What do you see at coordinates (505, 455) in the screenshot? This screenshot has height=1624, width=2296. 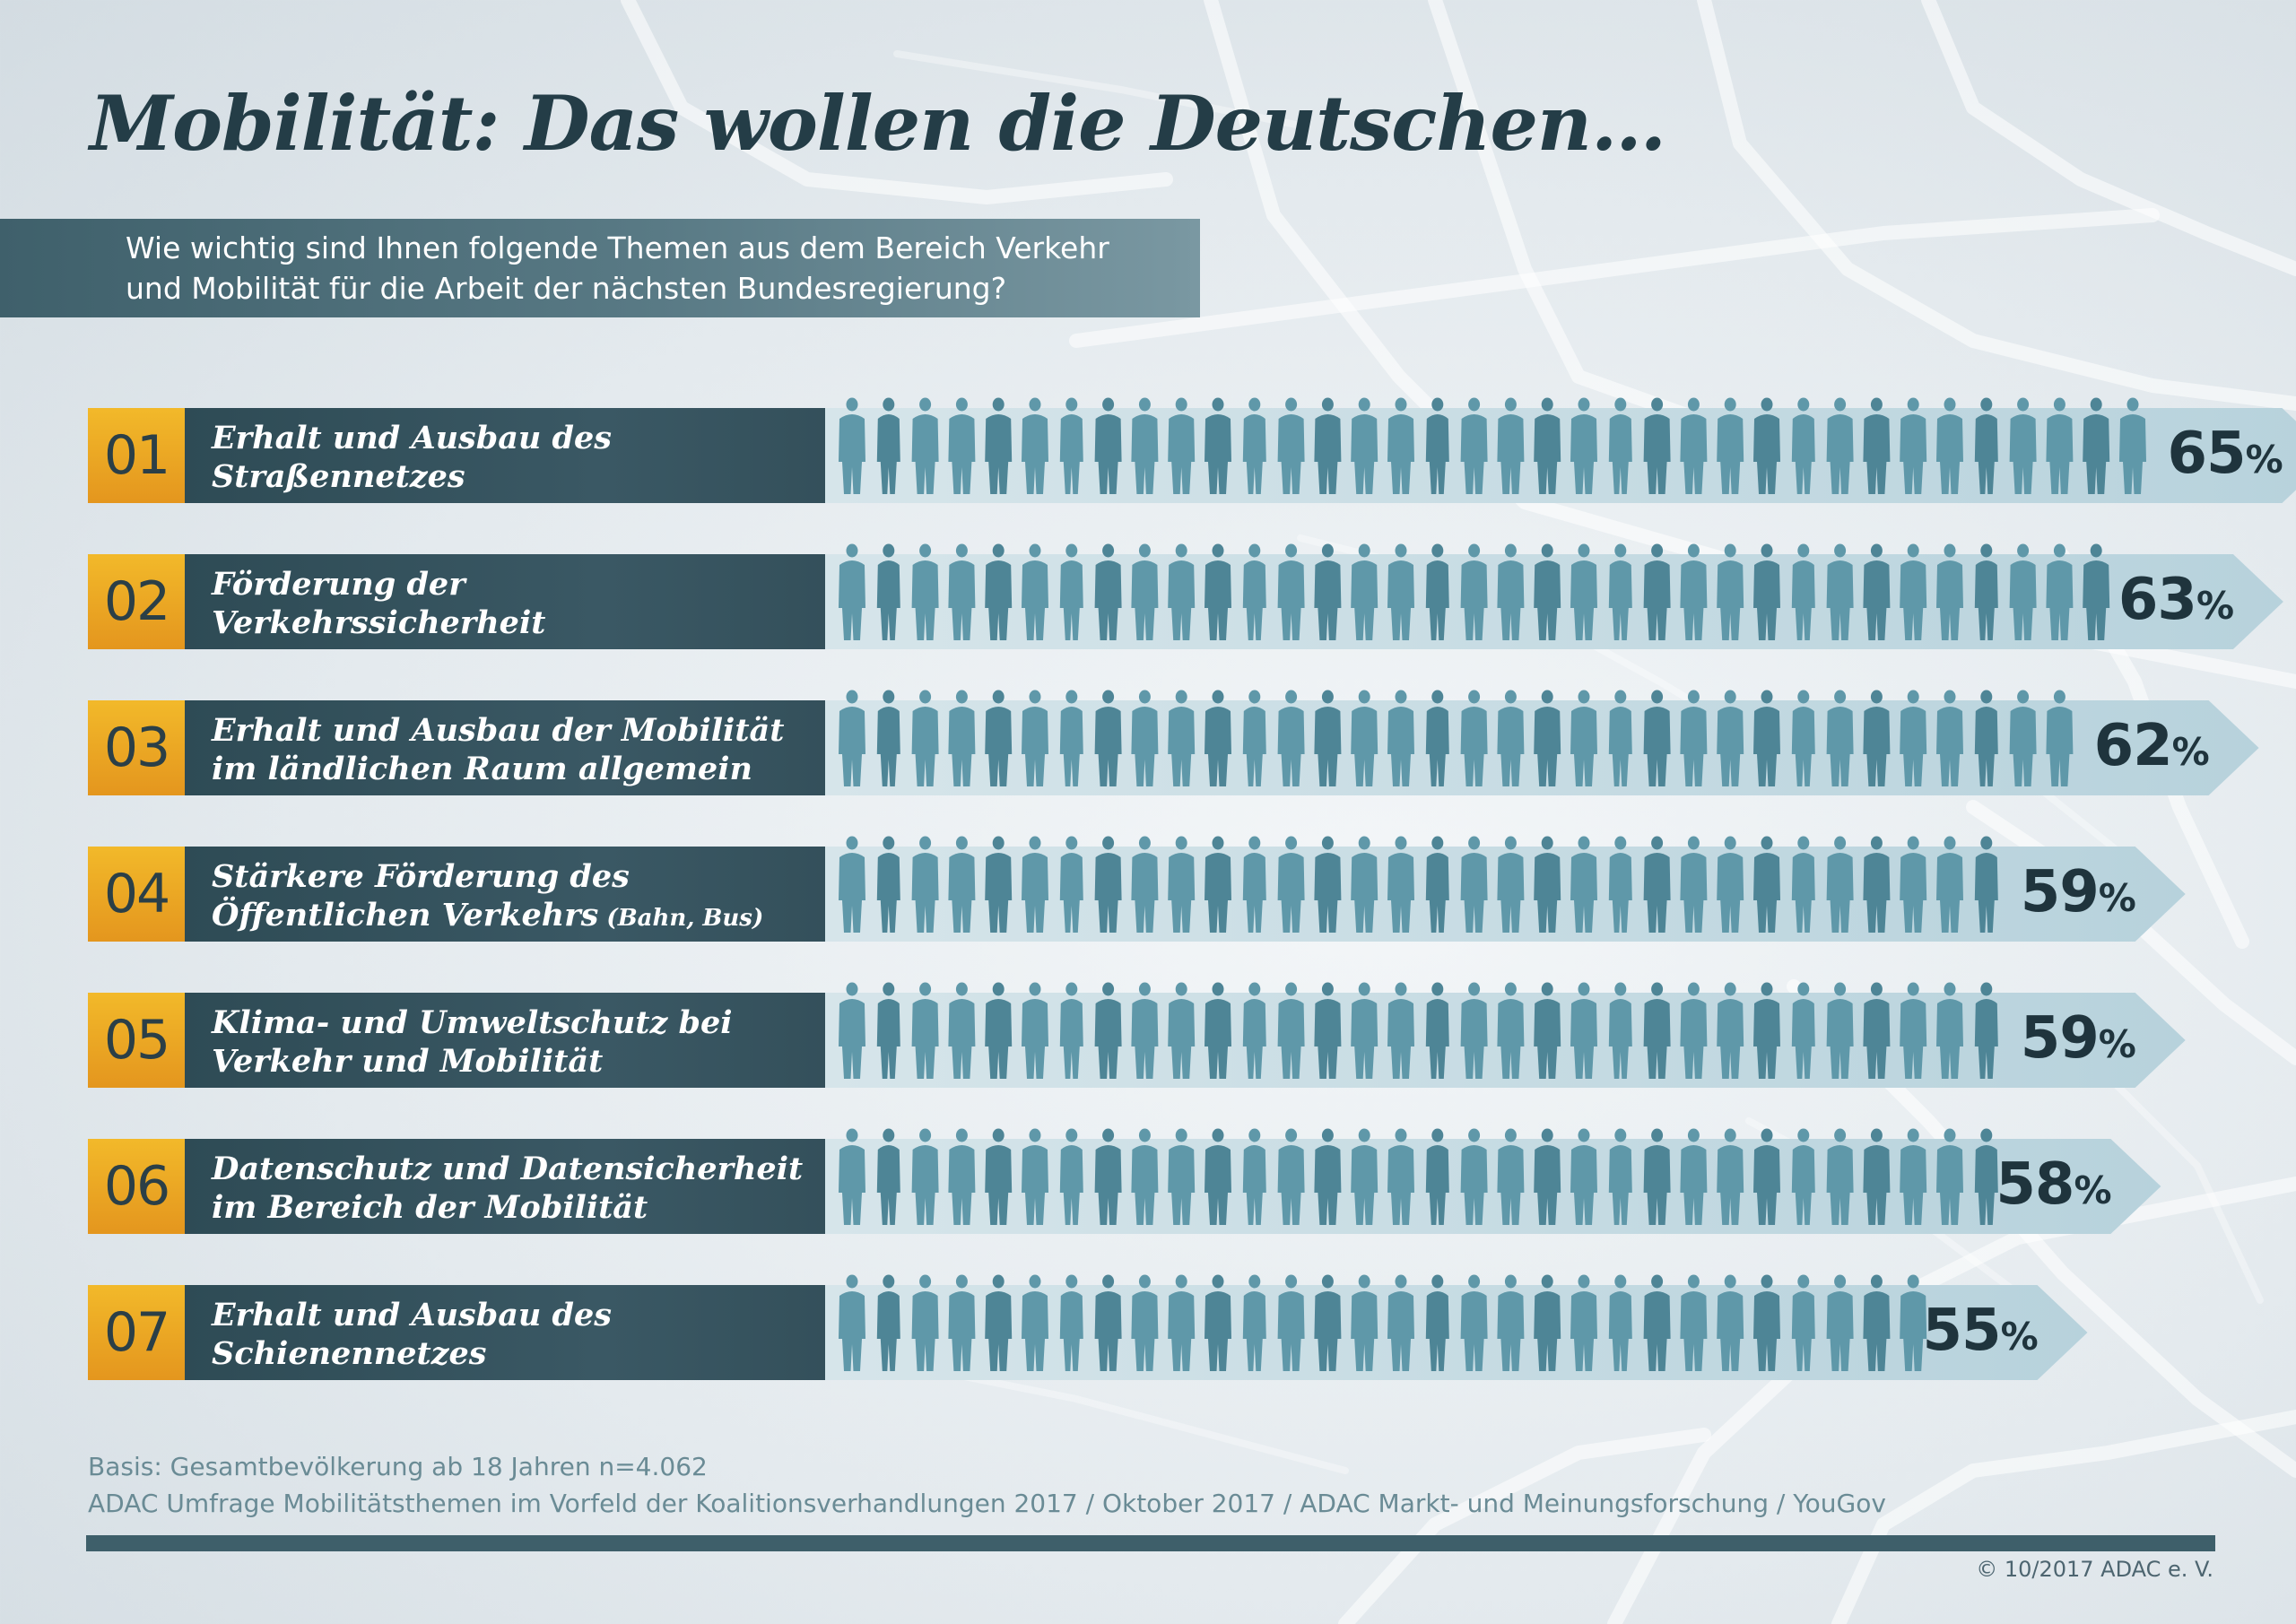 I see `topic-label: Erhalt und Ausbau des Straßennetzes` at bounding box center [505, 455].